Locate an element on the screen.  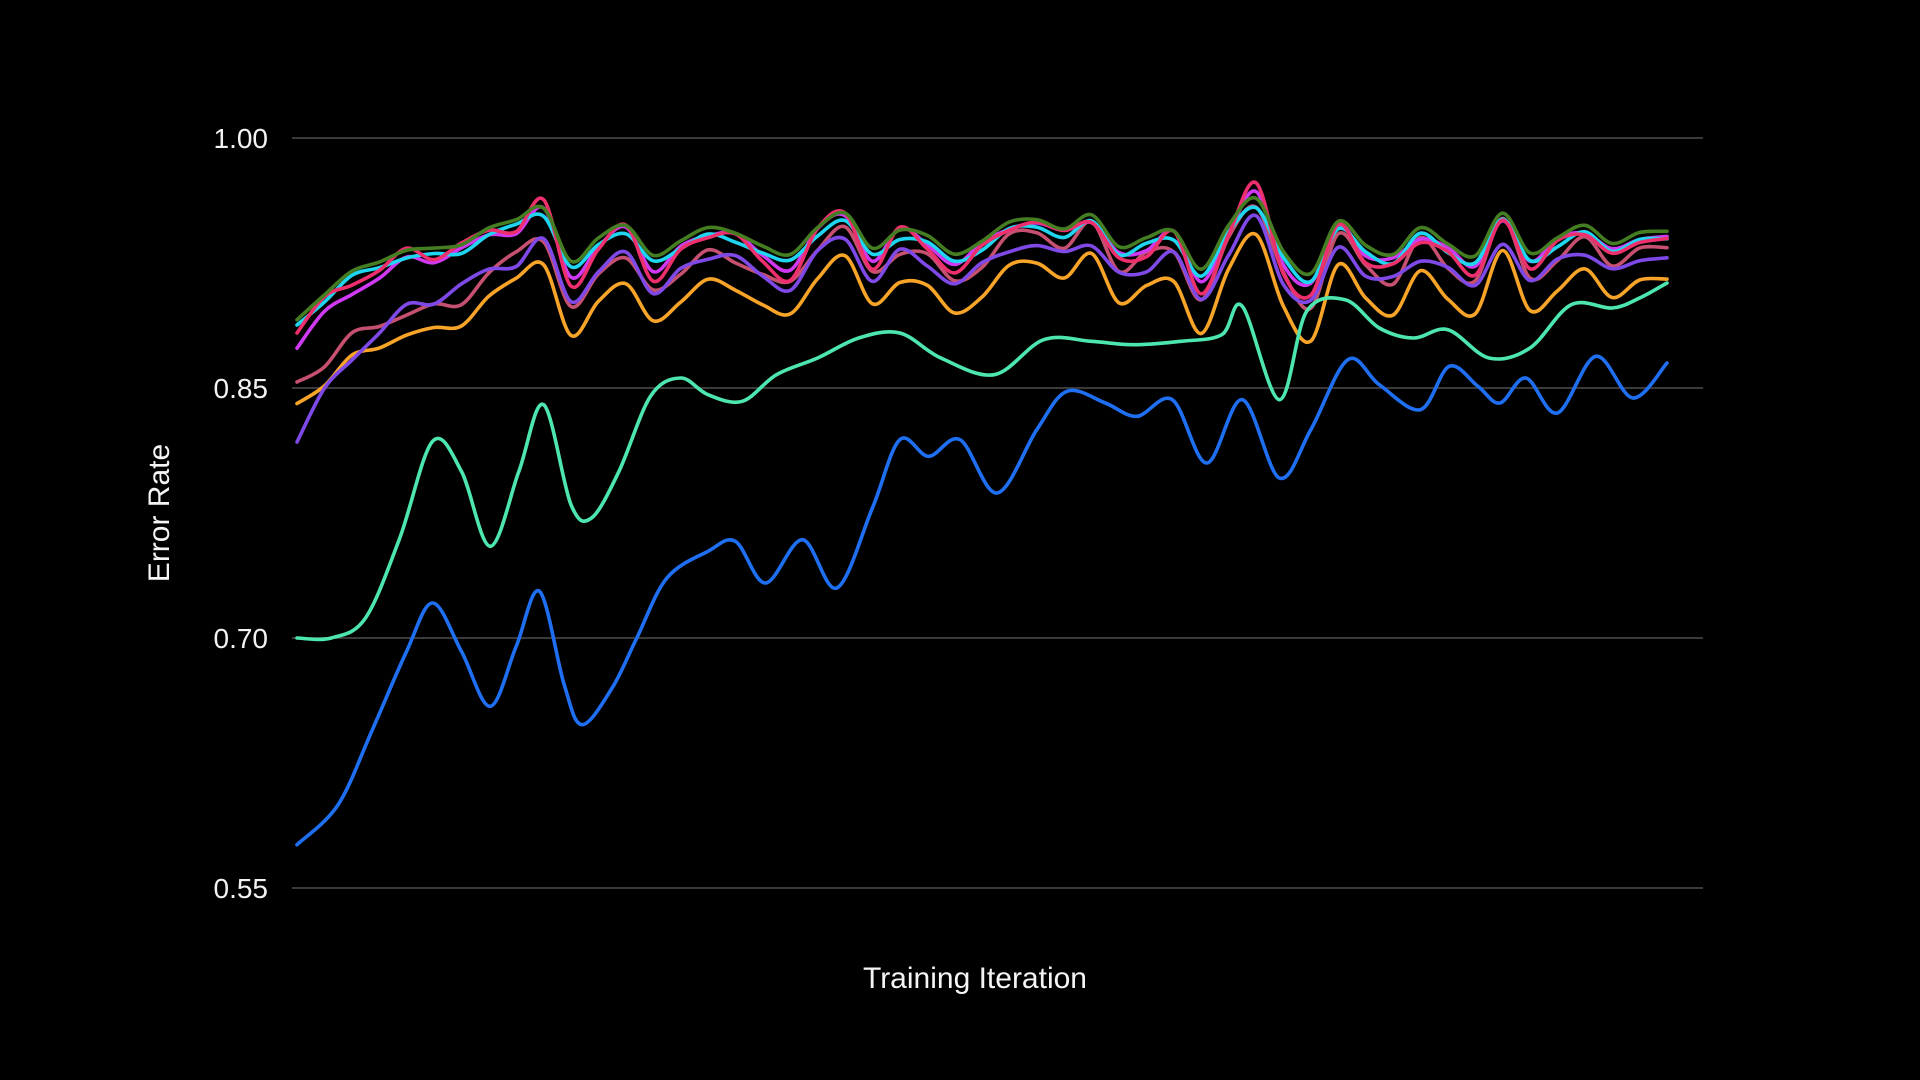
y-tick-label-1: 1.00 is located at coordinates (241, 138).